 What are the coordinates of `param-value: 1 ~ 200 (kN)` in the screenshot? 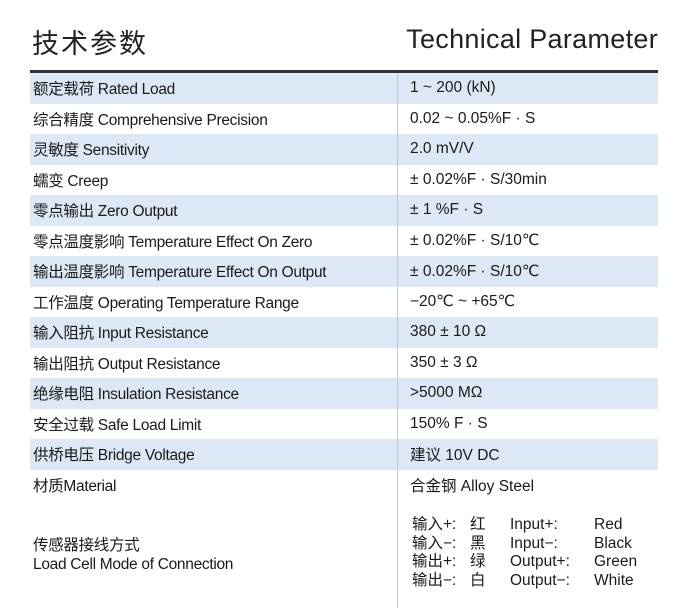 It's located at (453, 88).